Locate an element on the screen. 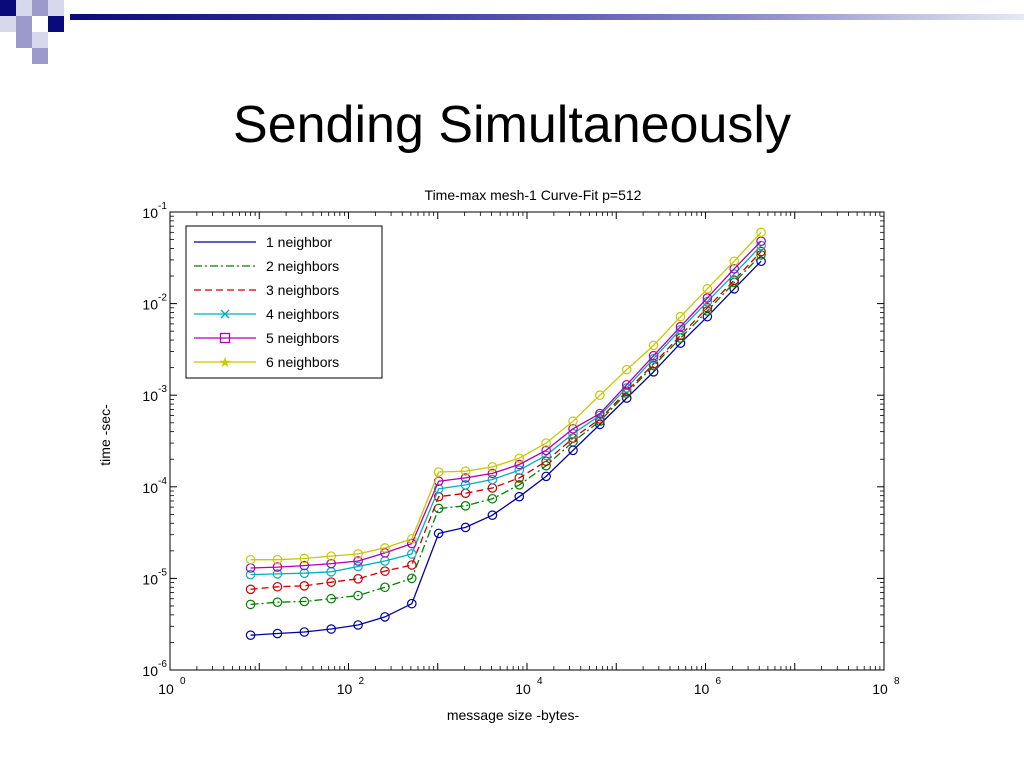 Image resolution: width=1024 pixels, height=768 pixels. legend-square-marker is located at coordinates (225, 338).